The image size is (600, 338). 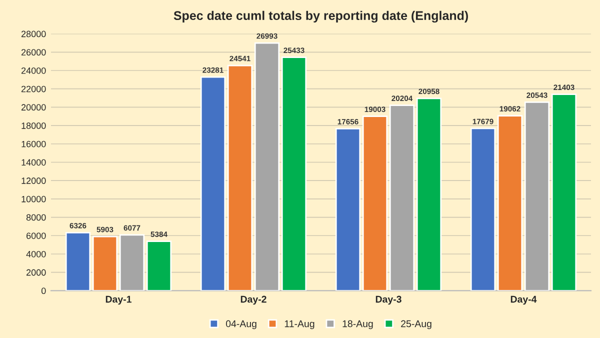 I want to click on y-tick-label: 16000, so click(x=34, y=144).